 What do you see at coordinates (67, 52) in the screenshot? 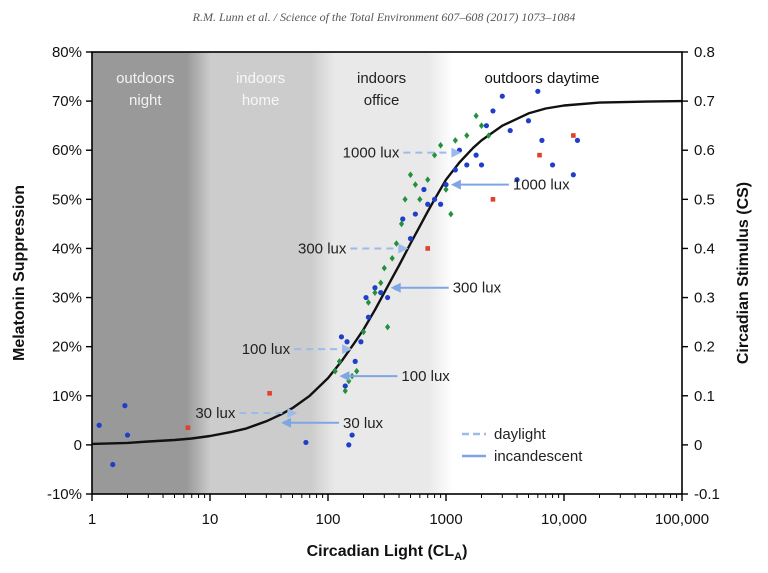
I see `y-left-tick-label-9: 80%` at bounding box center [67, 52].